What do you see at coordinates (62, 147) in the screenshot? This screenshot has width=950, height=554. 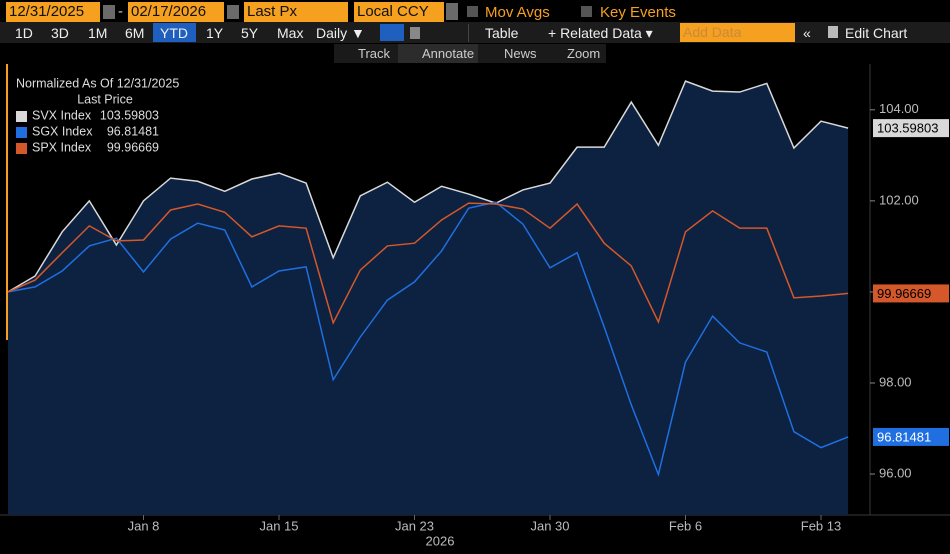 I see `legend-label: SPX Index` at bounding box center [62, 147].